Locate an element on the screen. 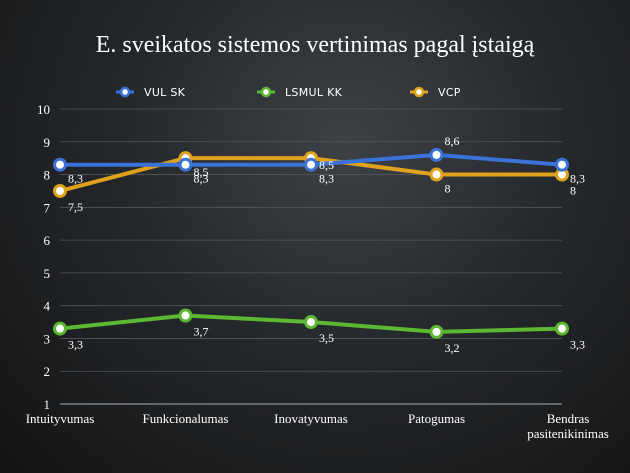  y-tick-label: 6 is located at coordinates (47, 240).